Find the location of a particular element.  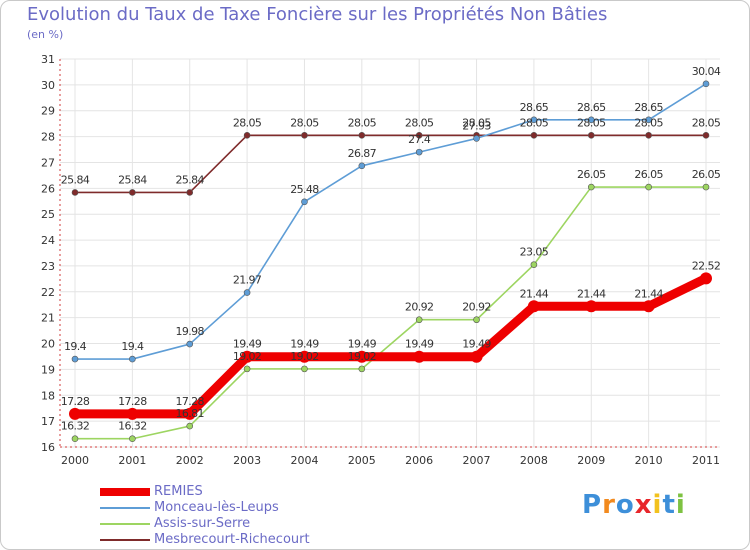

data-label: 27.4 is located at coordinates (419, 139).